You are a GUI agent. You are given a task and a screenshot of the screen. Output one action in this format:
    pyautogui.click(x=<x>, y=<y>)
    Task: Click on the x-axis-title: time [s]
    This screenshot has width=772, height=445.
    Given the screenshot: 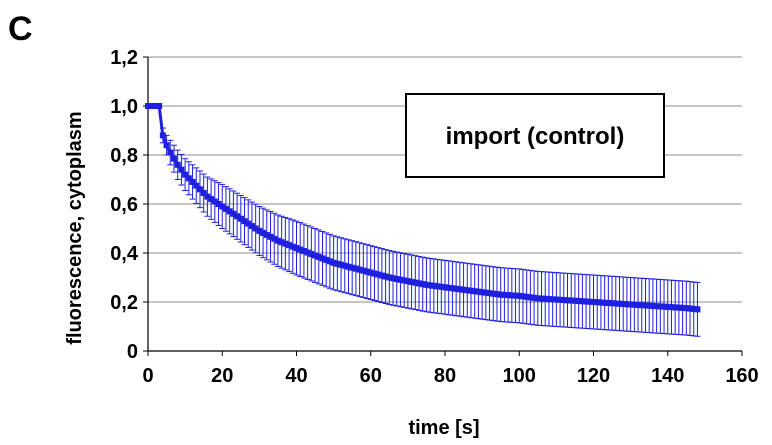 What is the action you would take?
    pyautogui.click(x=443, y=428)
    